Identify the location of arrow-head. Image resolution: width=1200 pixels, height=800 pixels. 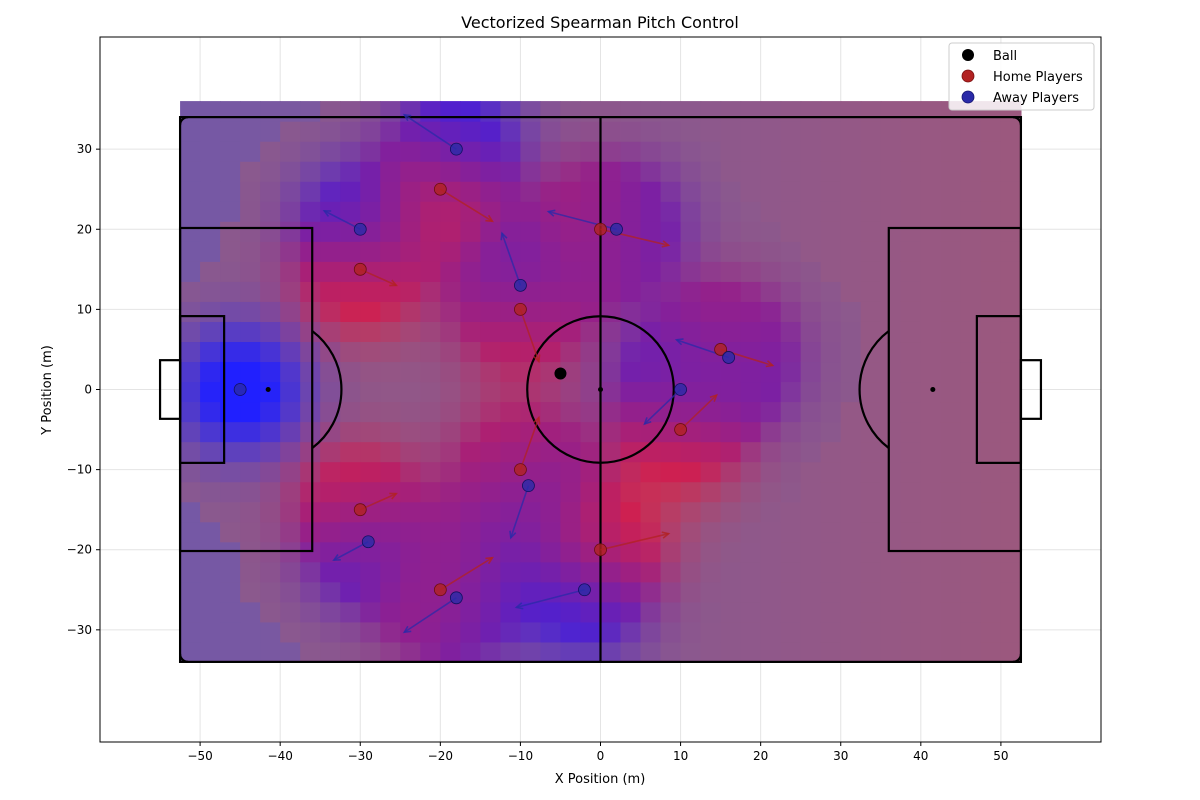
(513, 535).